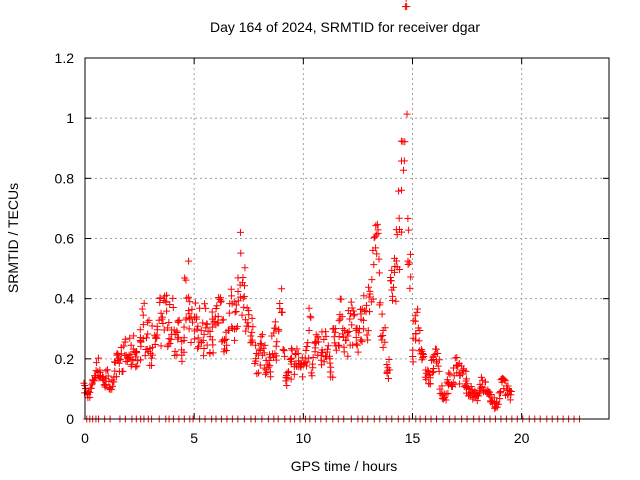 The height and width of the screenshot is (480, 640). What do you see at coordinates (85, 438) in the screenshot?
I see `x-tick-label: 0` at bounding box center [85, 438].